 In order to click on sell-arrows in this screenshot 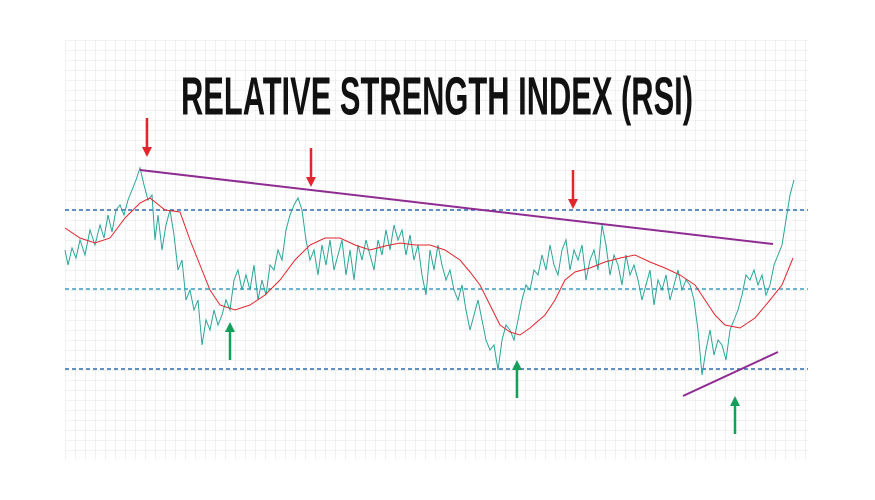, I will do `click(360, 163)`.